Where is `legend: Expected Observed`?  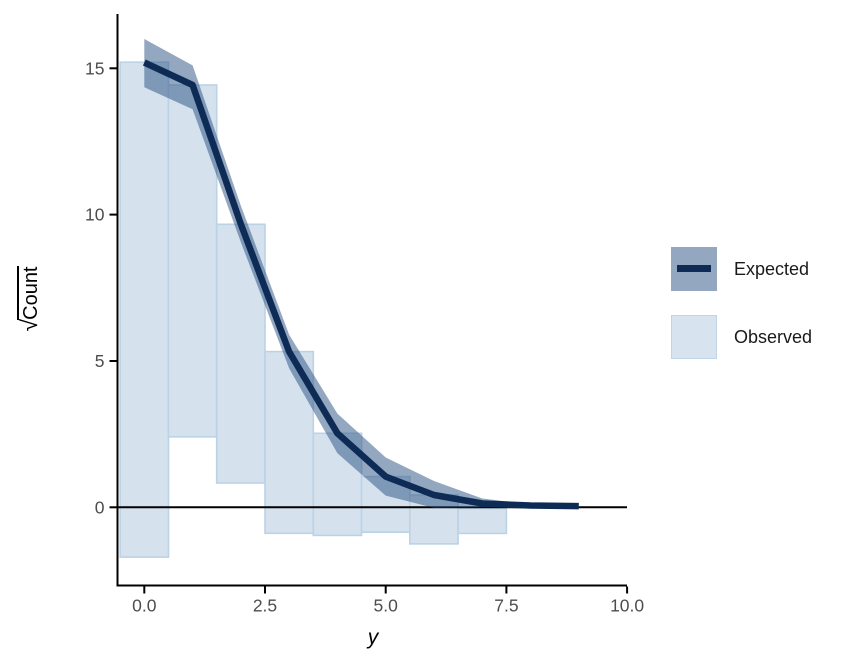 legend: Expected Observed is located at coordinates (741, 315).